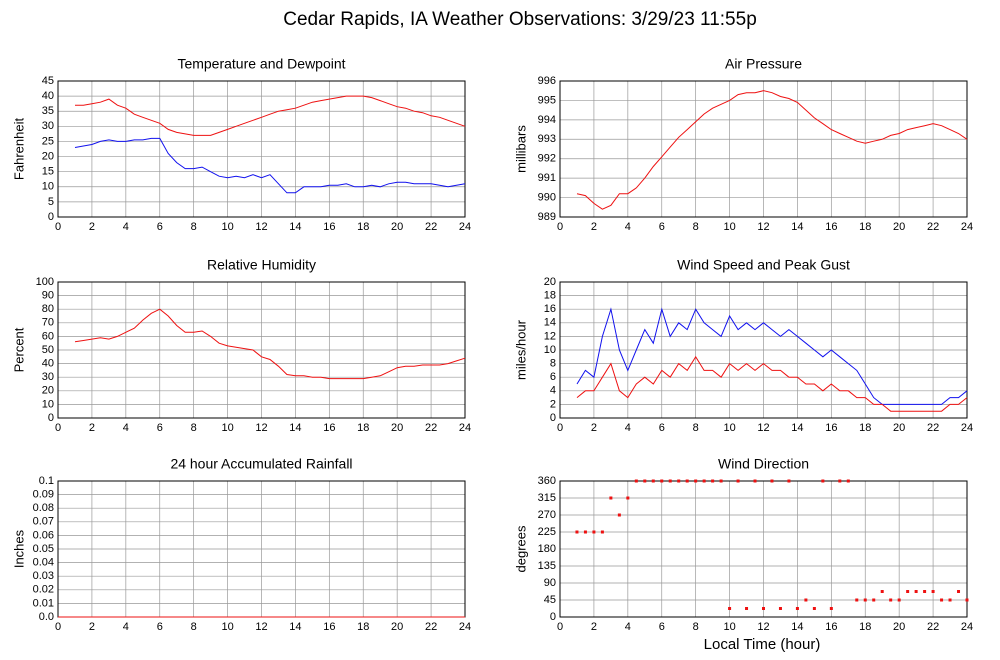 The width and height of the screenshot is (1000, 660). Describe the element at coordinates (261, 265) in the screenshot. I see `chart-title: Relative Humidity` at that location.